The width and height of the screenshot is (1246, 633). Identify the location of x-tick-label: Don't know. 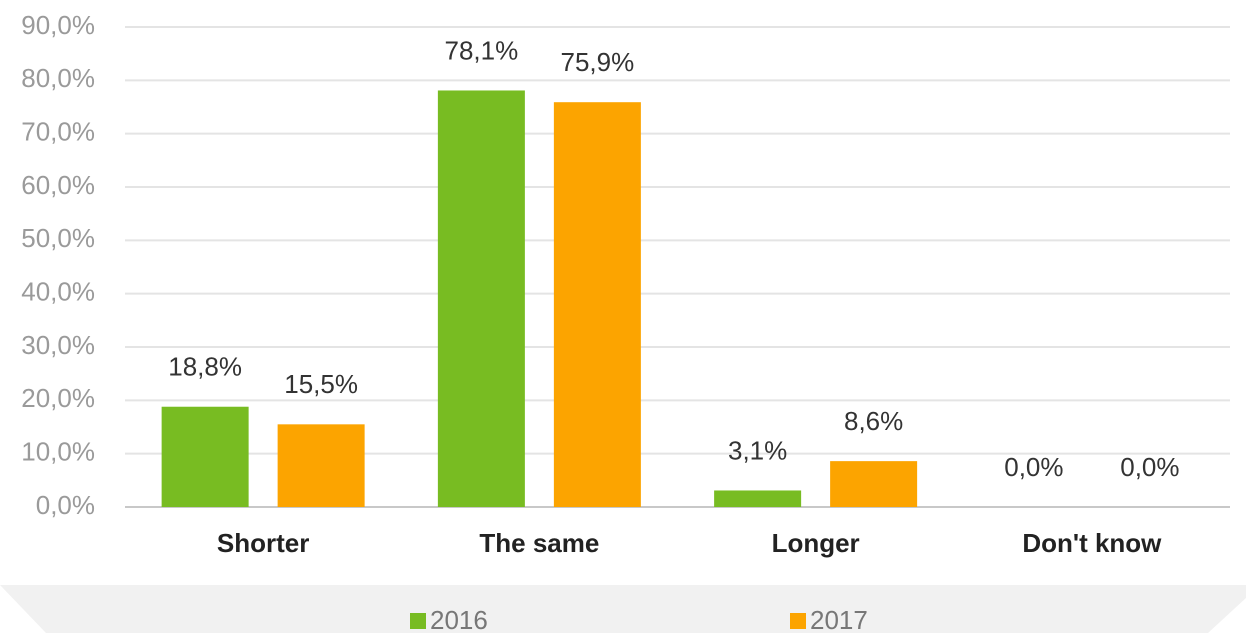
(1092, 543).